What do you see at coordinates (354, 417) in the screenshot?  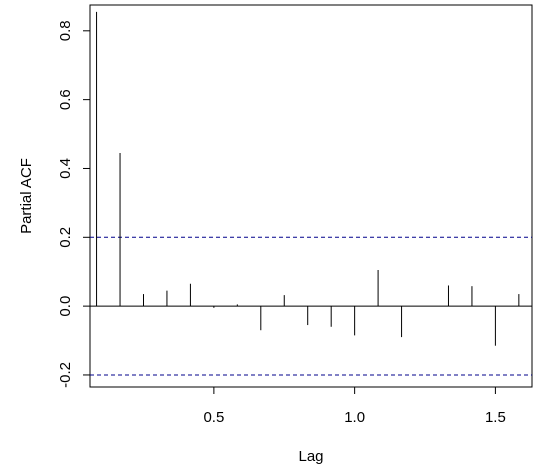 I see `x-tick-label: 1.0` at bounding box center [354, 417].